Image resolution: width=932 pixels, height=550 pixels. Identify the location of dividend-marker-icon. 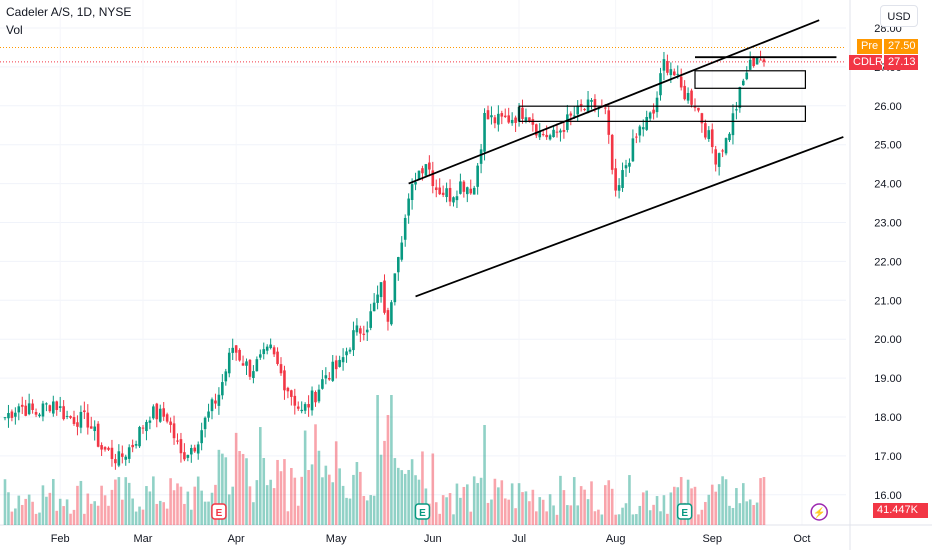
(819, 512).